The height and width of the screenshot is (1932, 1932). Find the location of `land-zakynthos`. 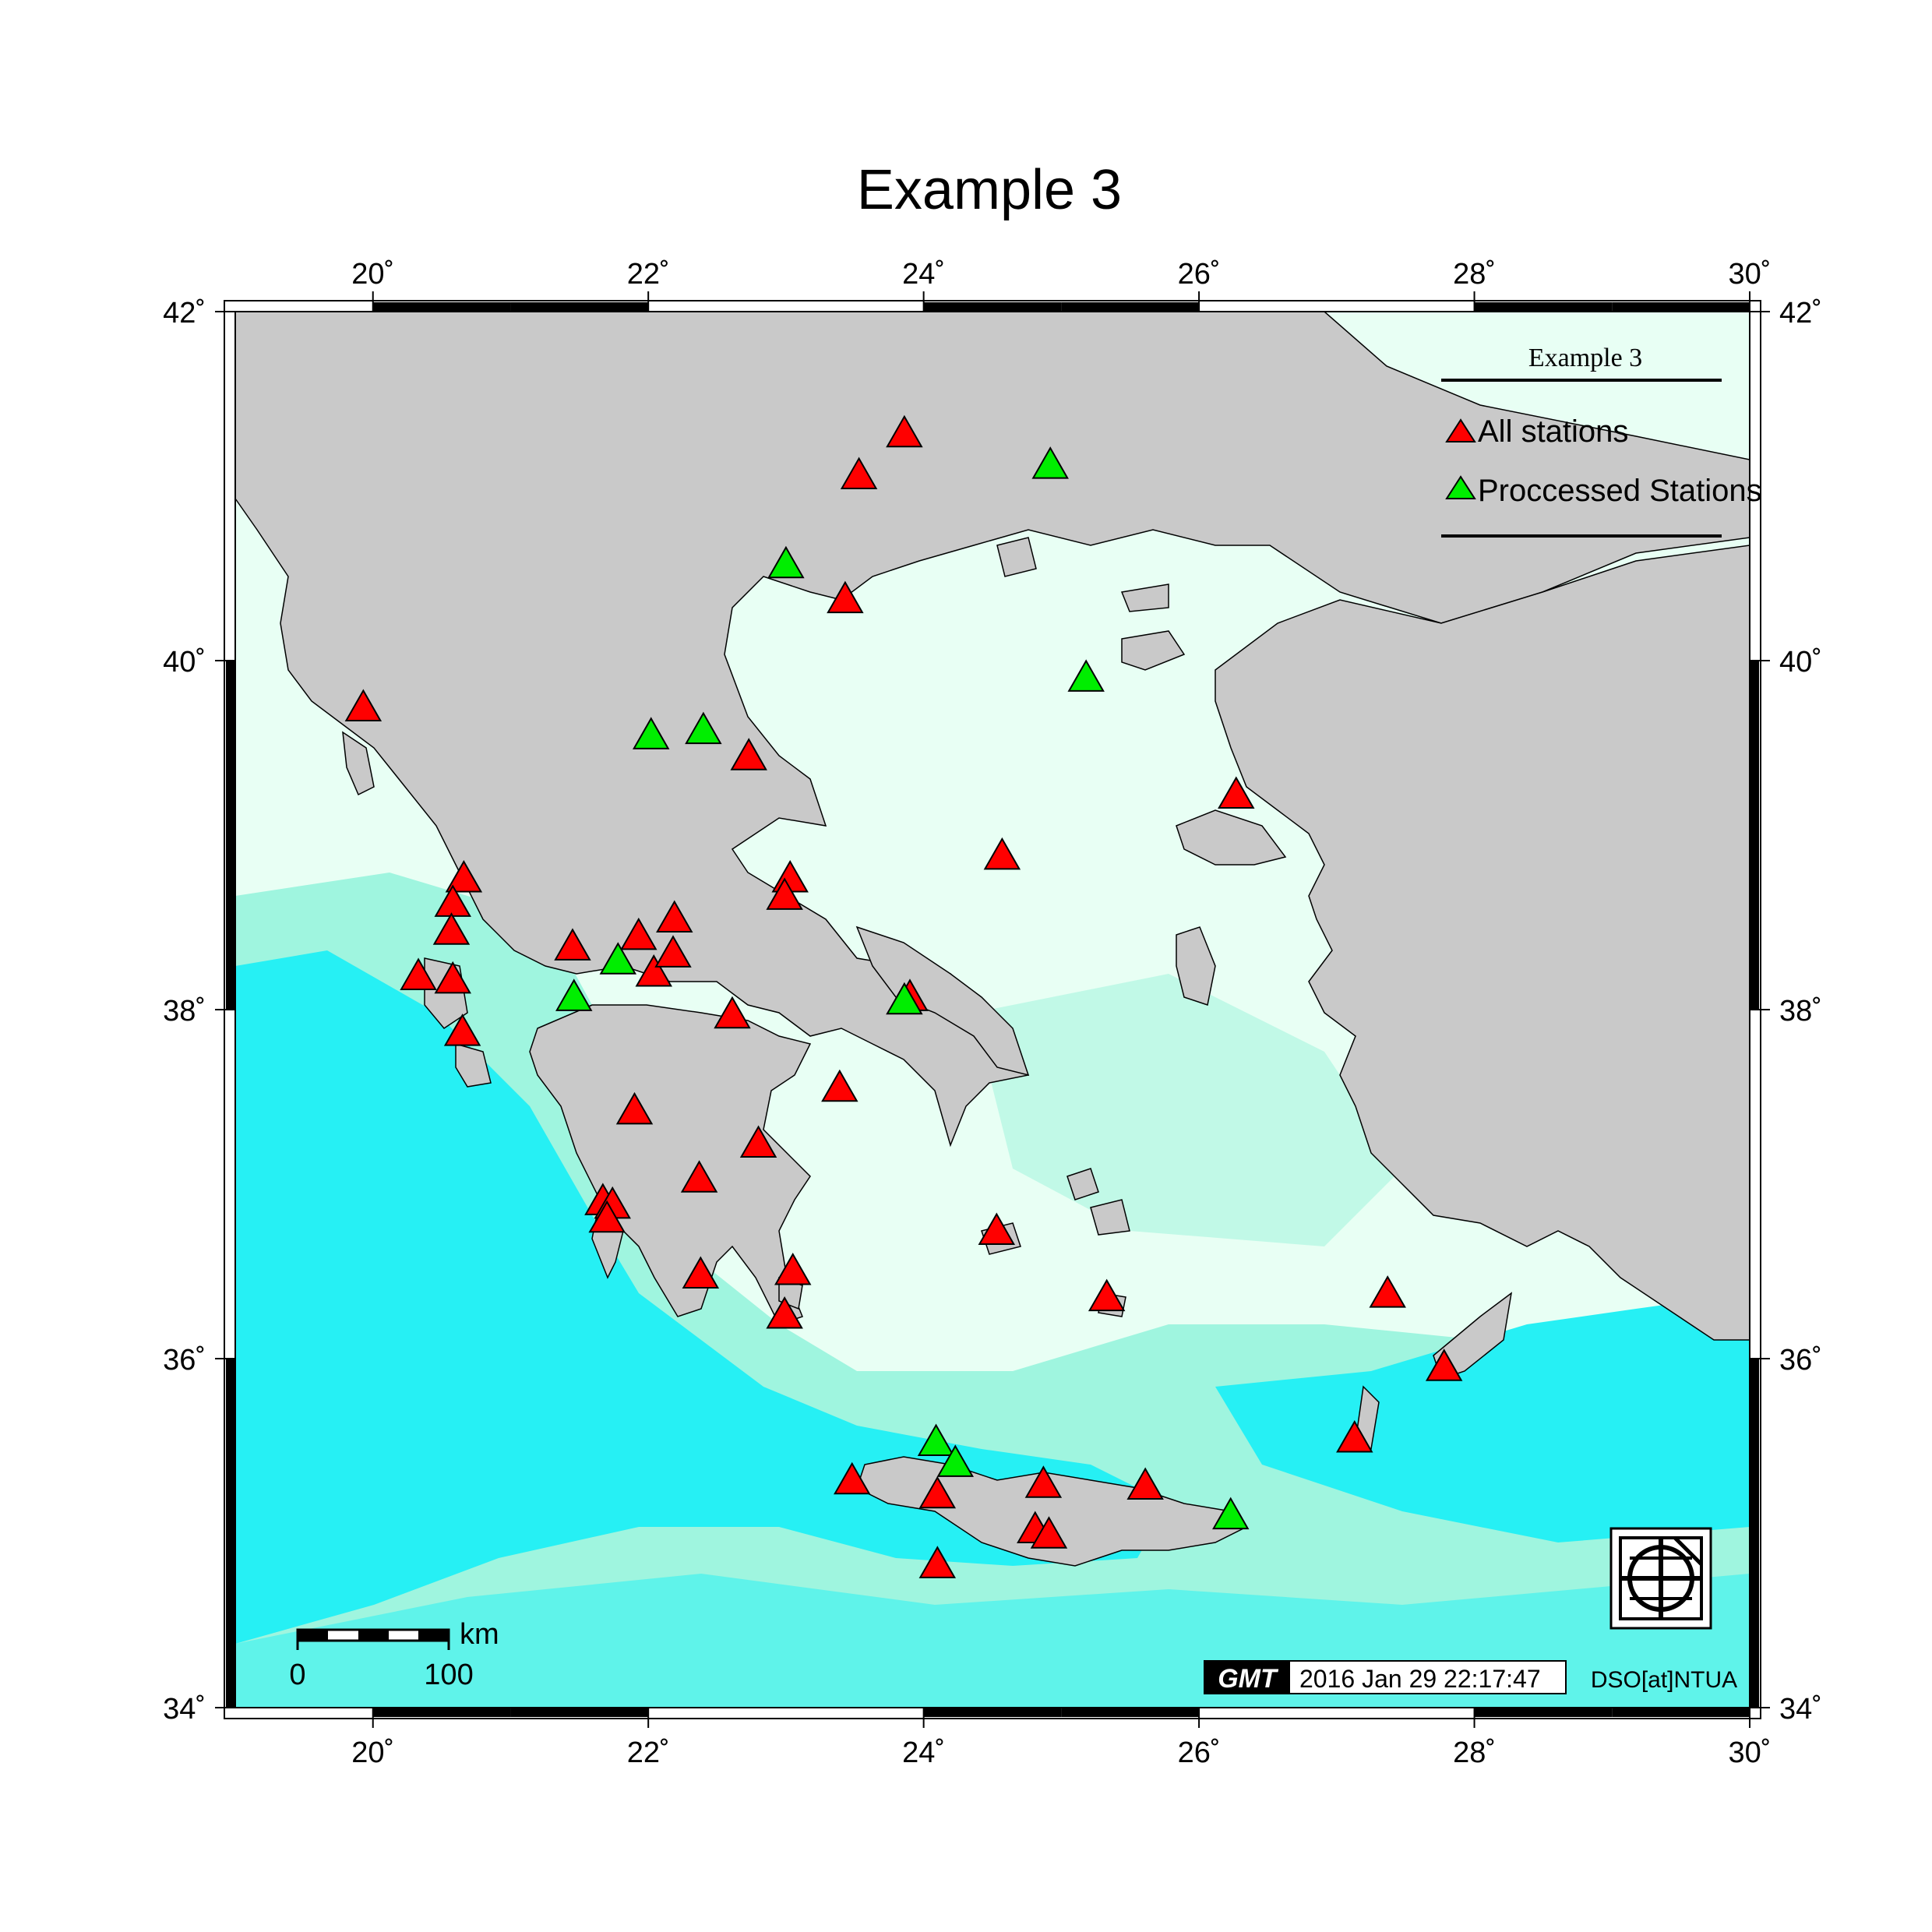

land-zakynthos is located at coordinates (473, 1066).